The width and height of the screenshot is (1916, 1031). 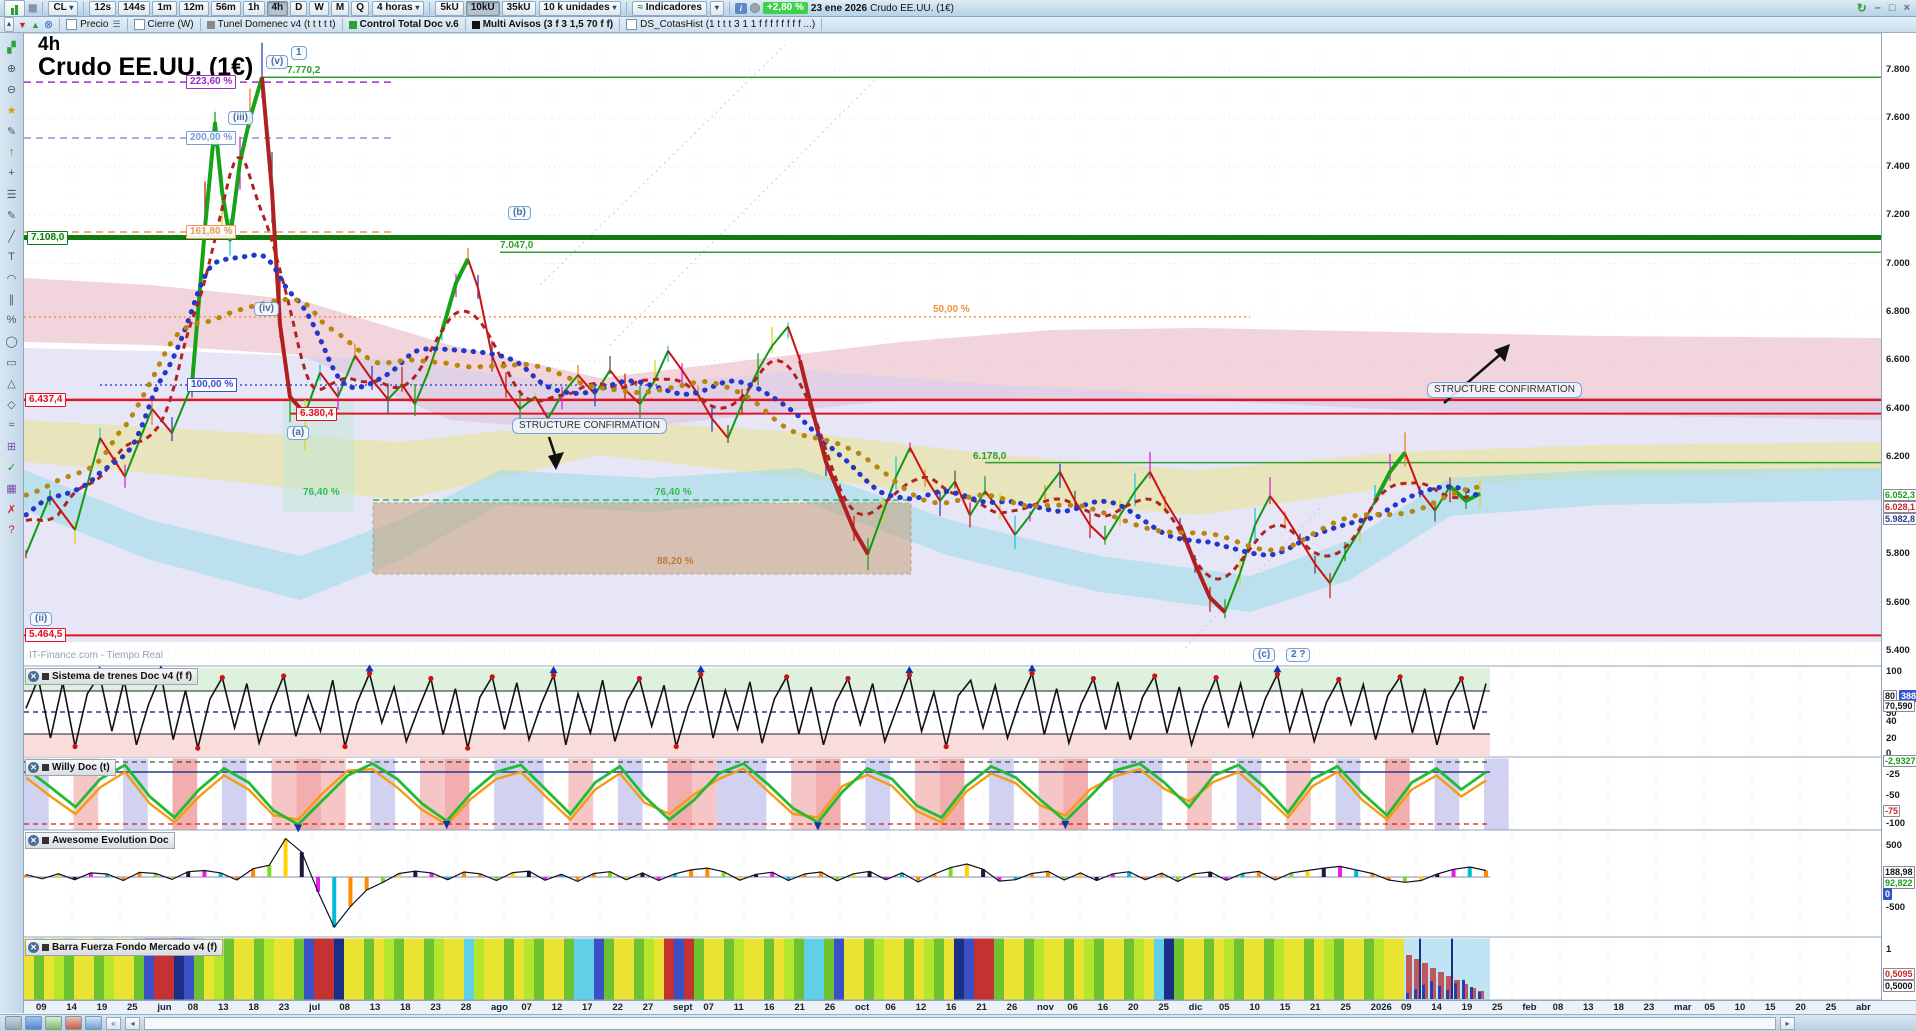 I want to click on panel-header: ✕ Awesome Evolution Doc, so click(x=100, y=840).